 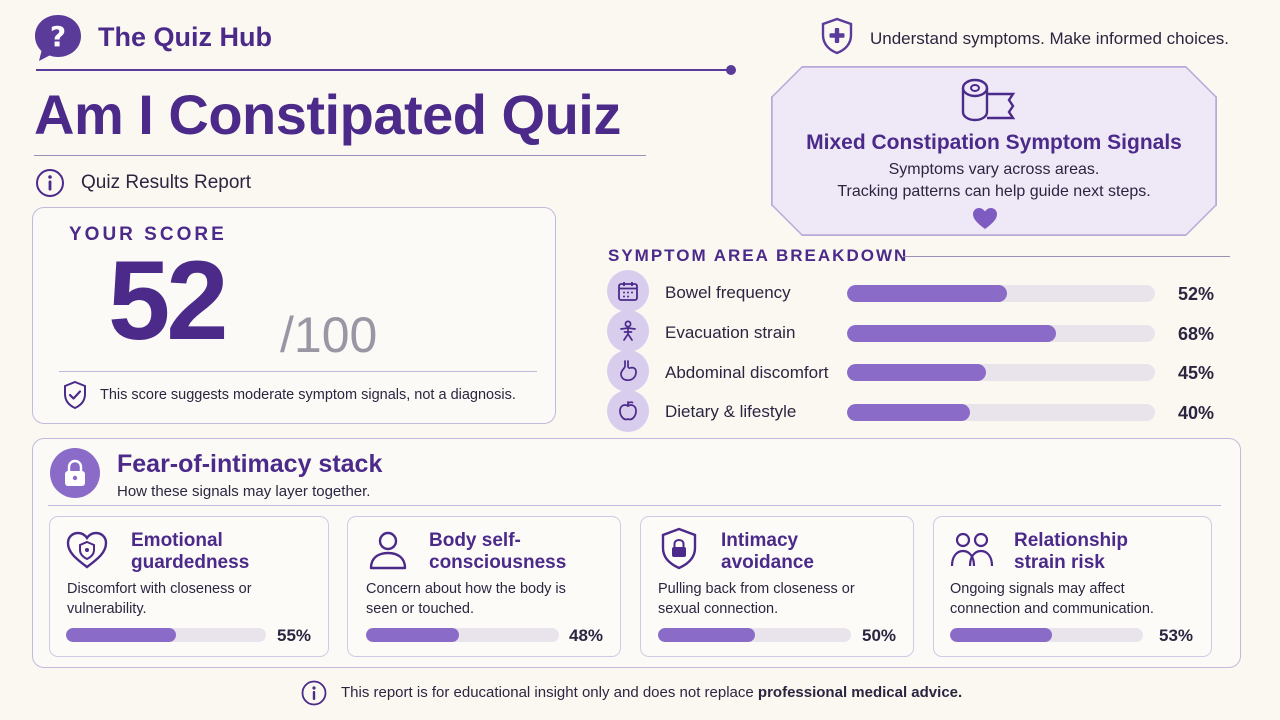 What do you see at coordinates (475, 540) in the screenshot?
I see `stack-card-title-line-1: Body self-` at bounding box center [475, 540].